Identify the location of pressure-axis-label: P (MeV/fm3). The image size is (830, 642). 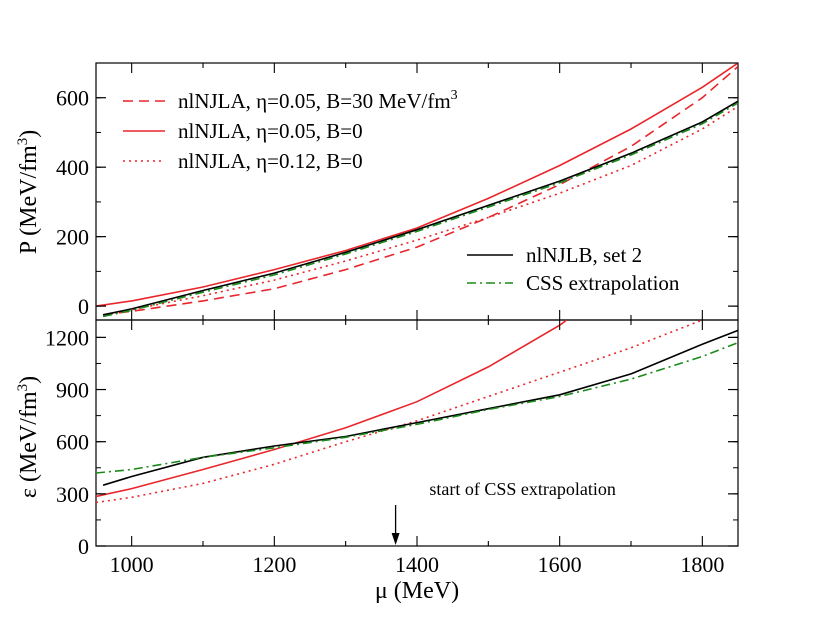
(28, 192).